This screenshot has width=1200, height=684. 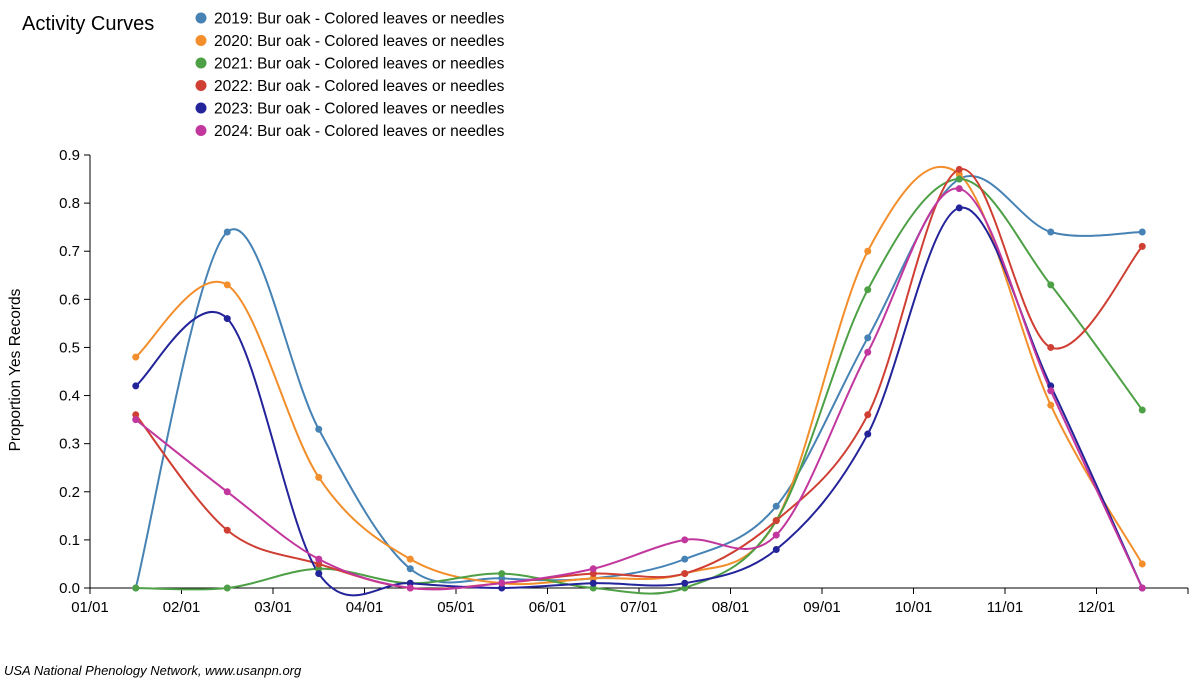 What do you see at coordinates (365, 607) in the screenshot?
I see `x-tick-label: 04/01` at bounding box center [365, 607].